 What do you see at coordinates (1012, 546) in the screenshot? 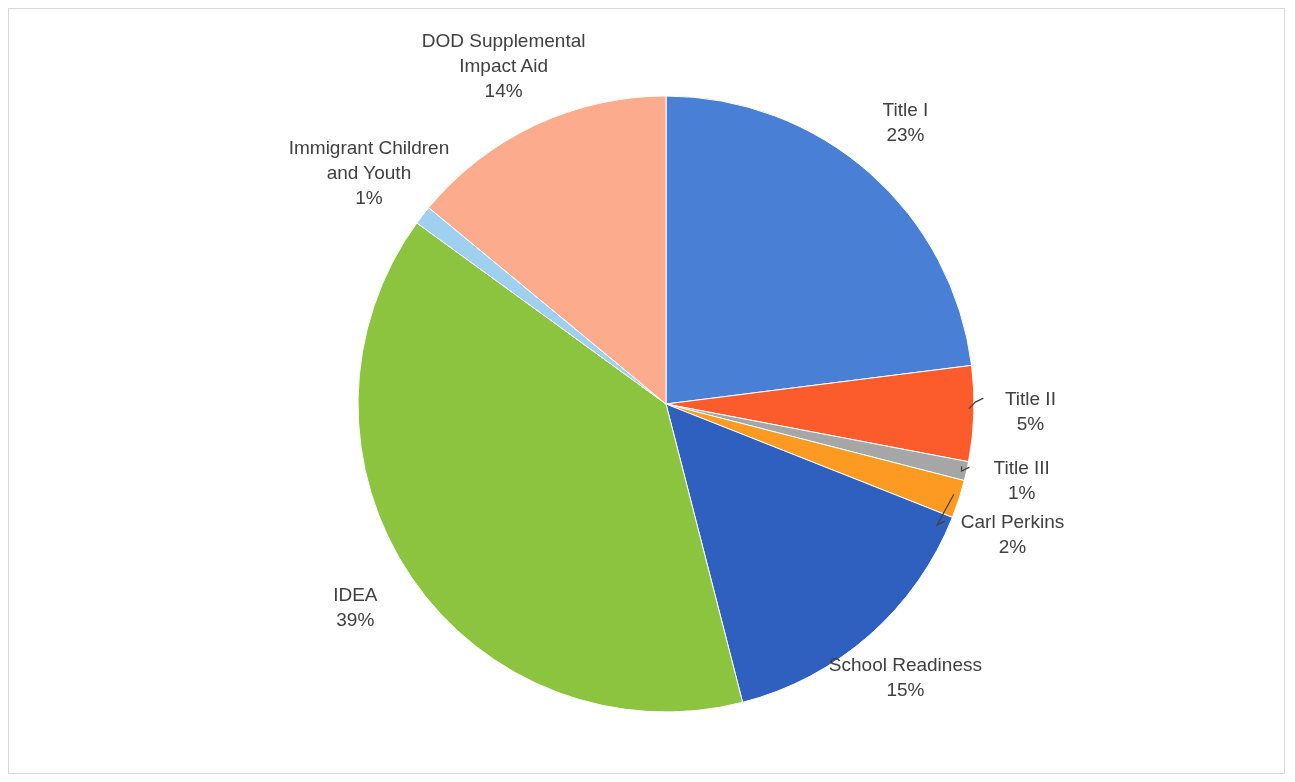
I see `data-label: 2%` at bounding box center [1012, 546].